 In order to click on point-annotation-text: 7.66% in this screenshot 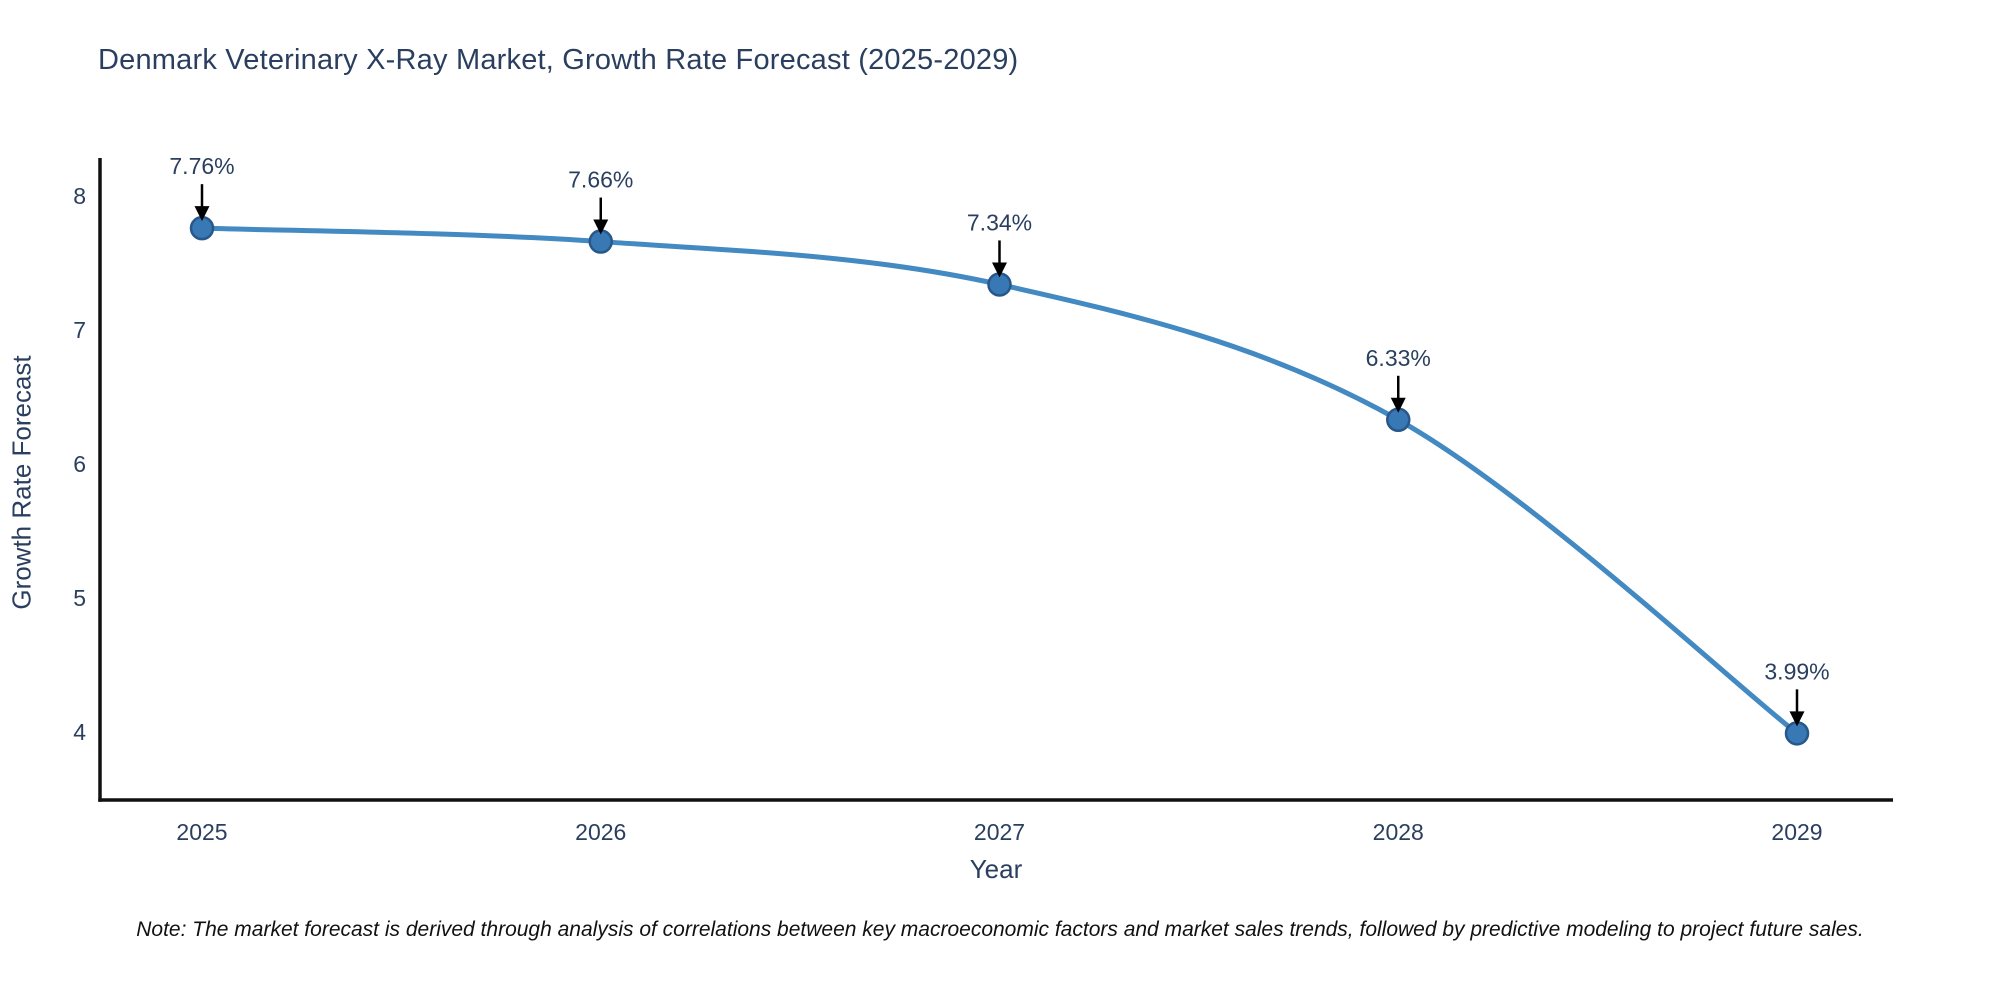, I will do `click(600, 180)`.